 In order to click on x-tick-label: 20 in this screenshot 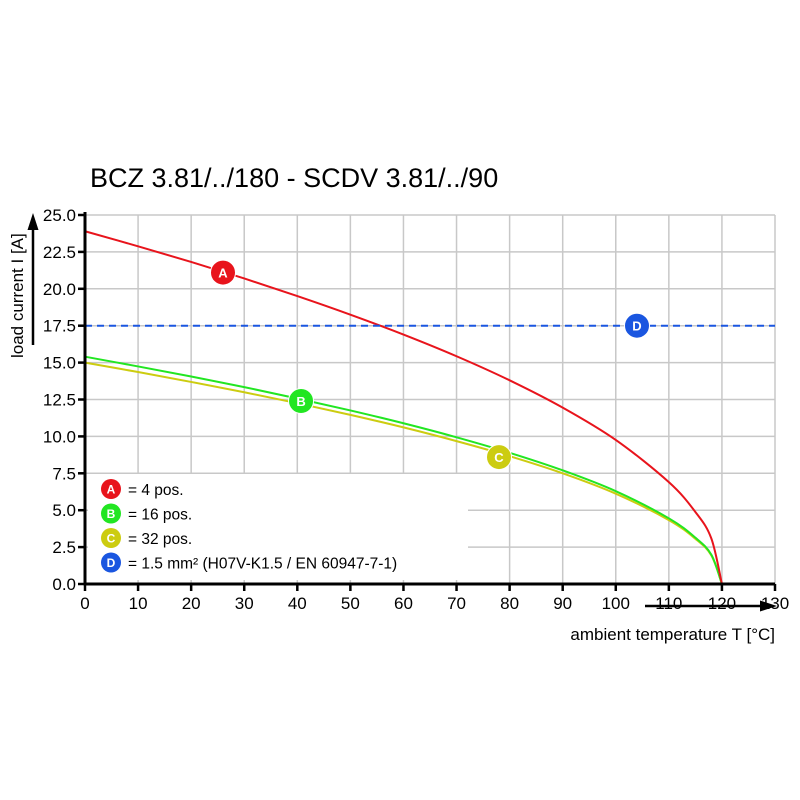, I will do `click(191, 603)`.